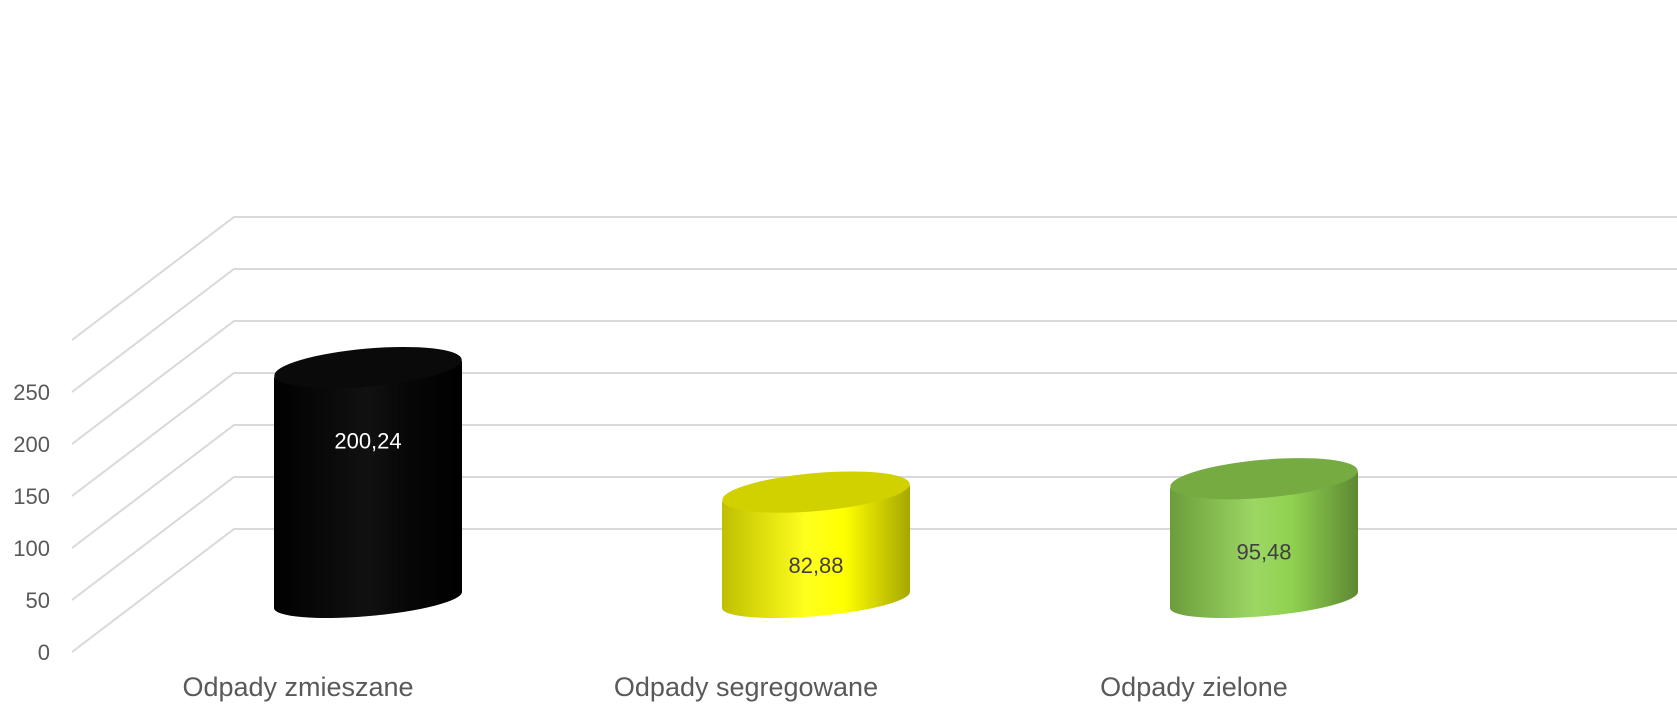  What do you see at coordinates (31, 444) in the screenshot?
I see `y-tick-label: 200` at bounding box center [31, 444].